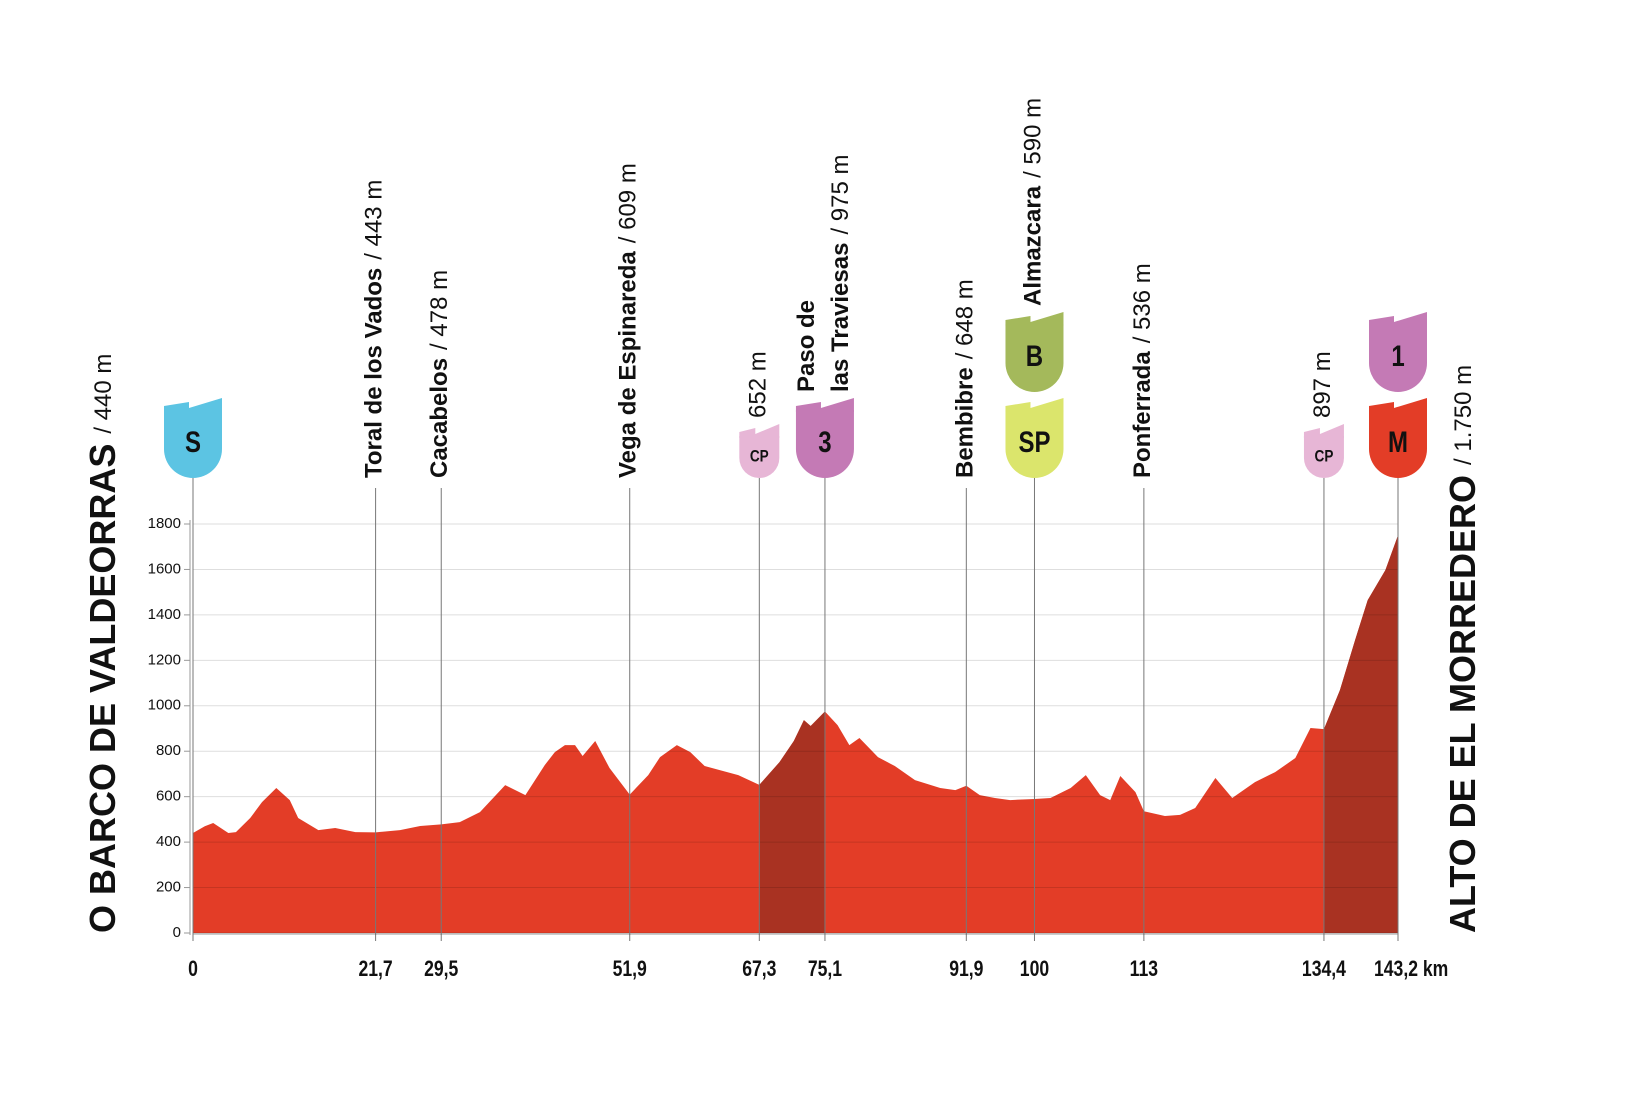 This screenshot has width=1626, height=1099. I want to click on y-tick-label: 1800, so click(164, 523).